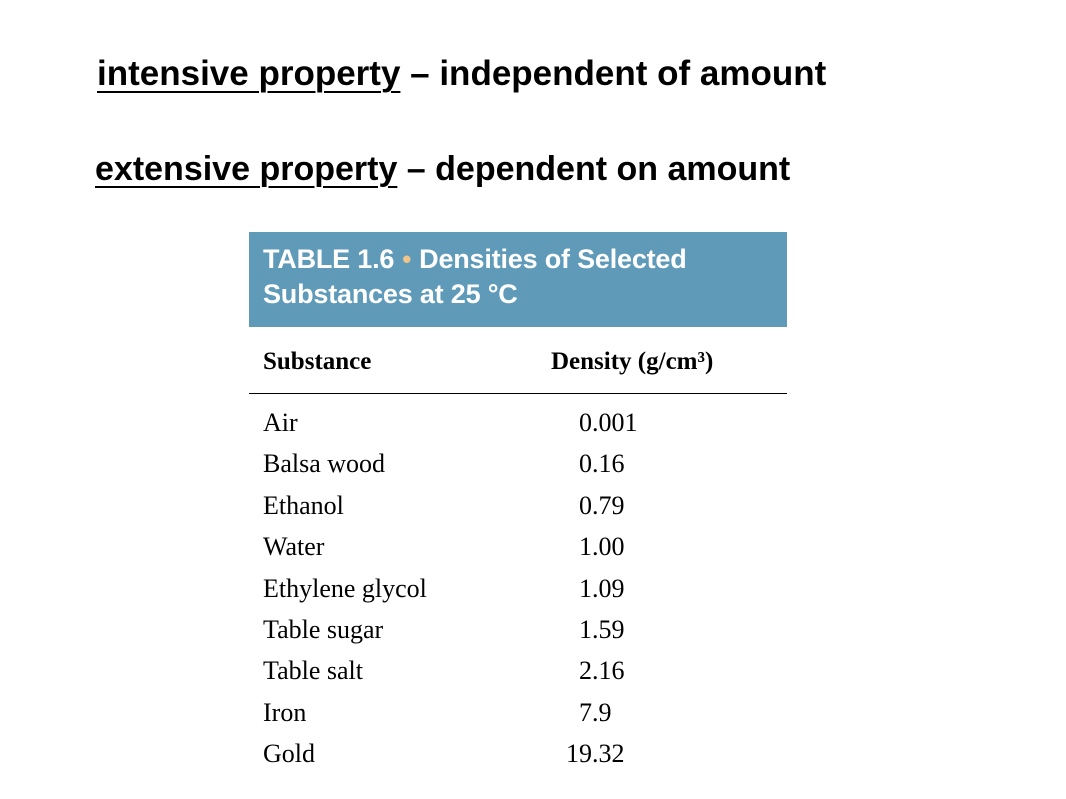  What do you see at coordinates (280, 422) in the screenshot?
I see `substance-cell: Air` at bounding box center [280, 422].